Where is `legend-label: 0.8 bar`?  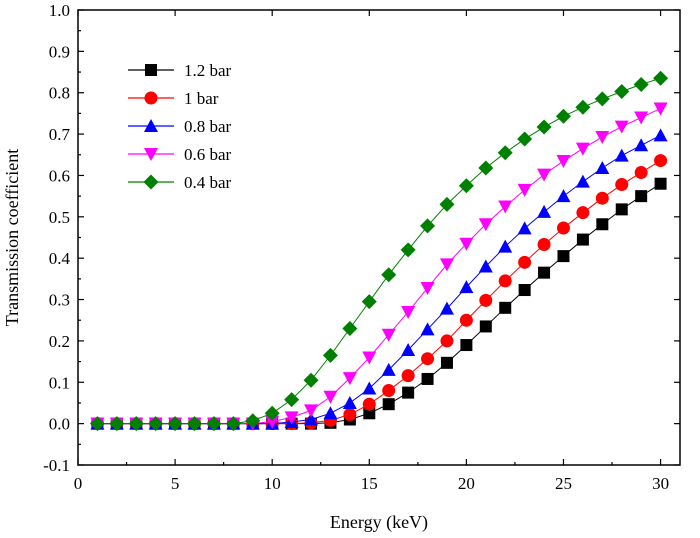 legend-label: 0.8 bar is located at coordinates (208, 126).